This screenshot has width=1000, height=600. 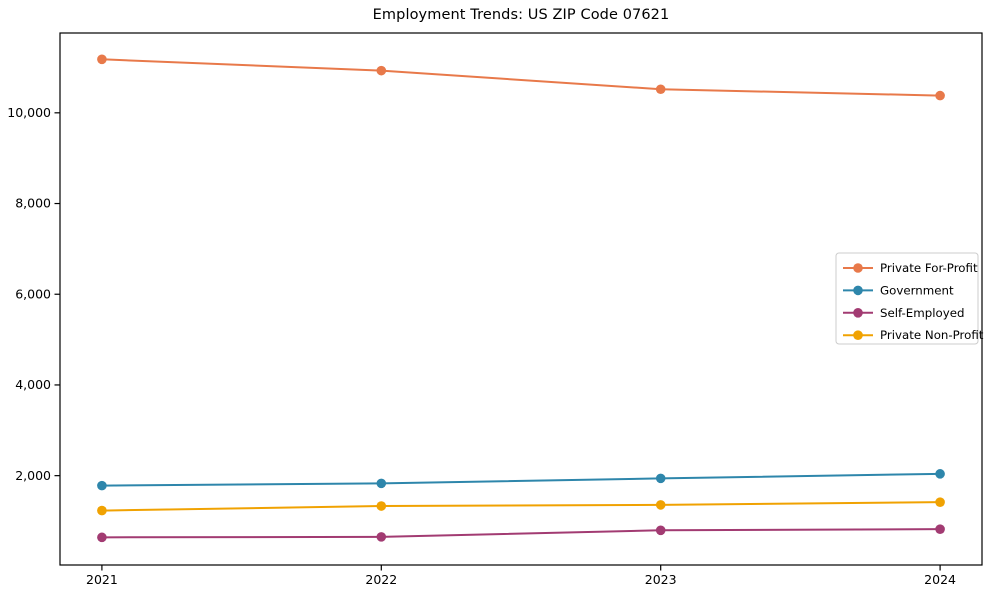 What do you see at coordinates (521, 15) in the screenshot?
I see `chart-title: Employment Trends: US ZIP Code 07621` at bounding box center [521, 15].